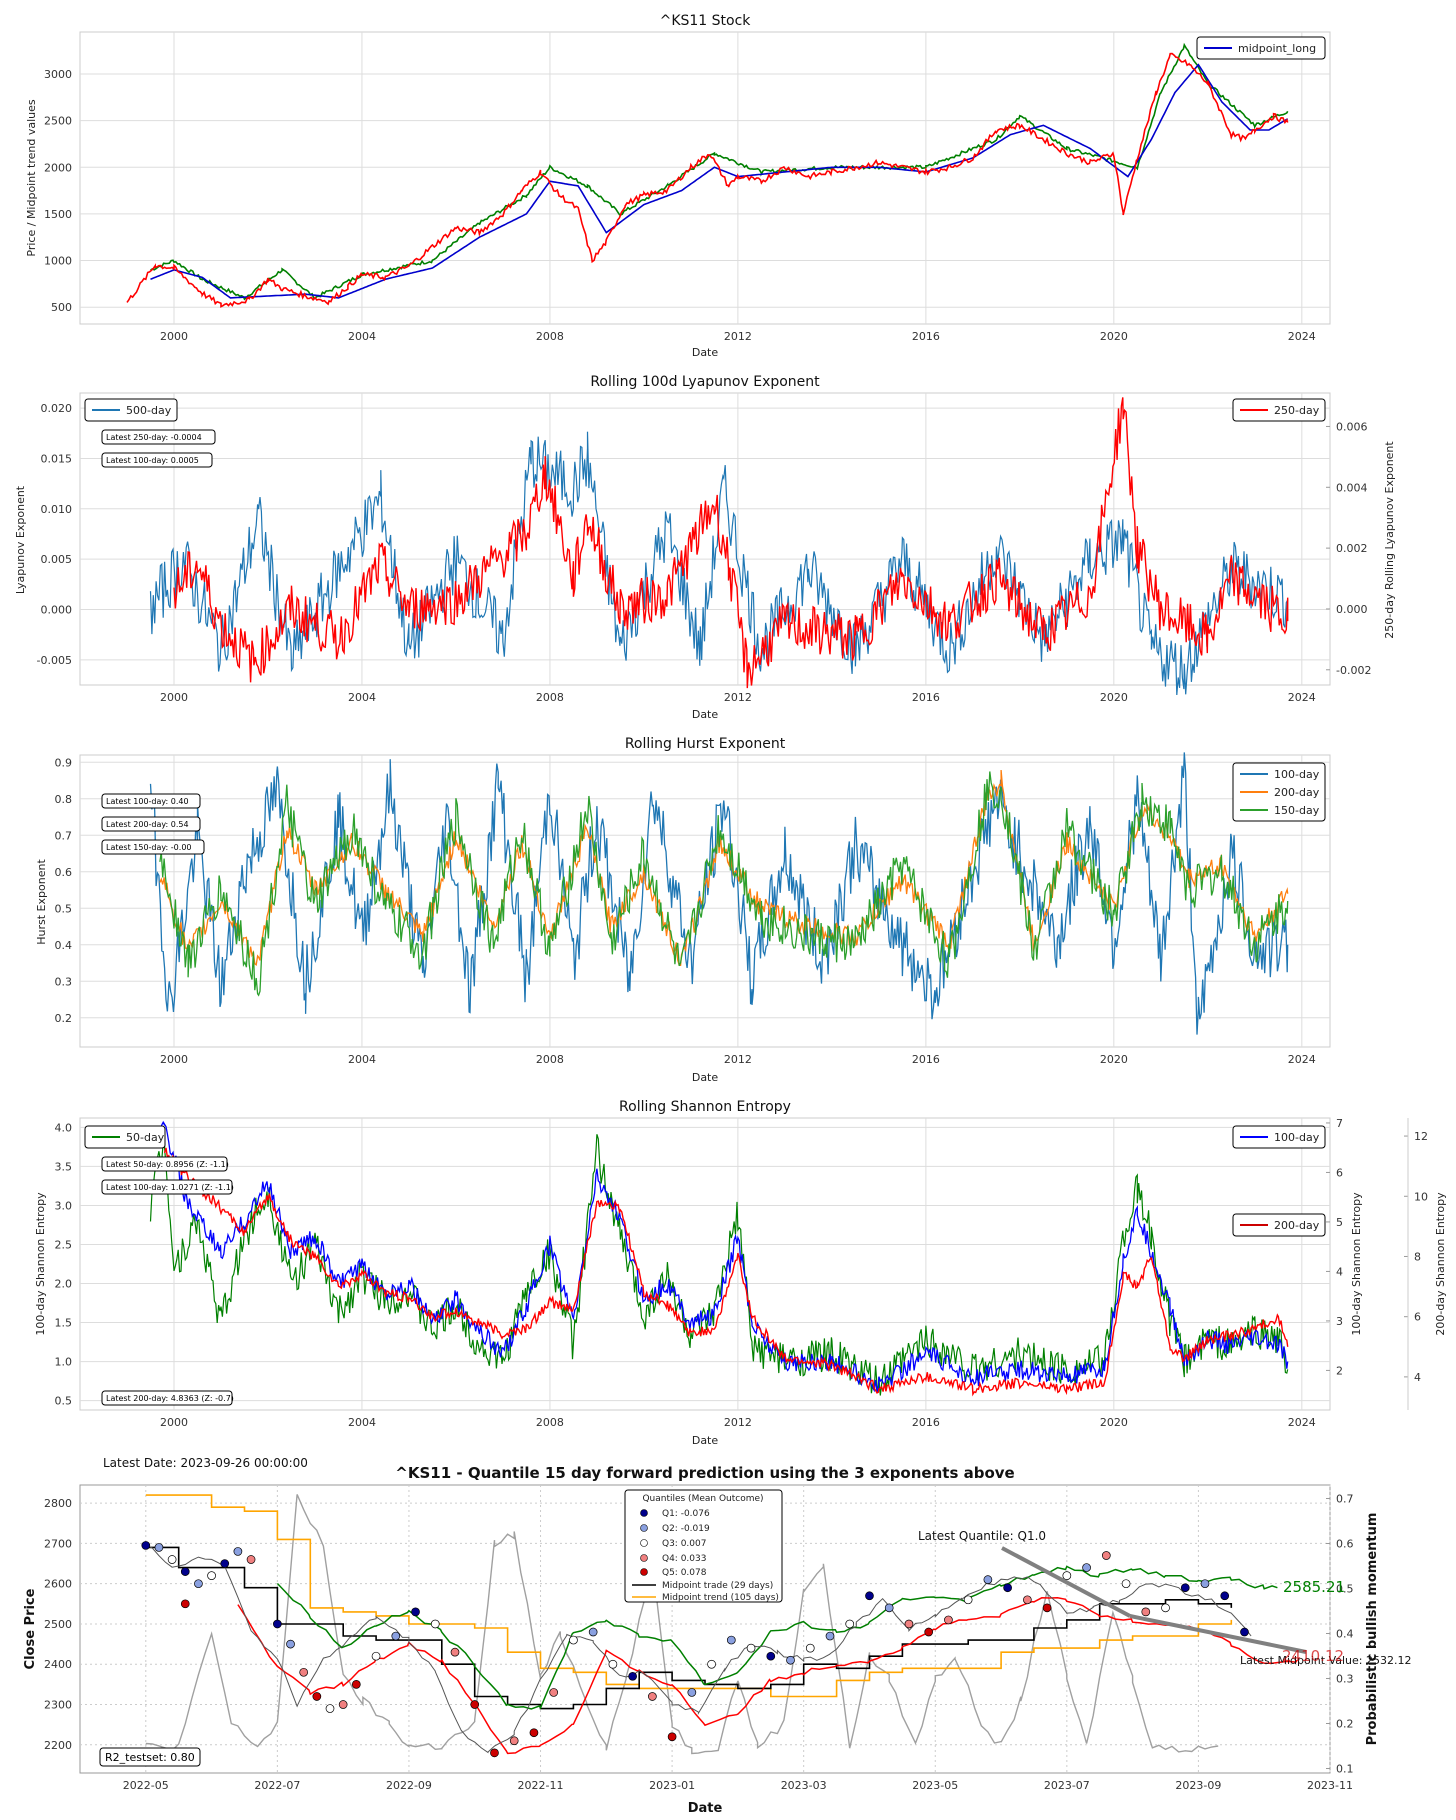  Describe the element at coordinates (935, 1785) in the screenshot. I see `x-tick-label: 2023-05` at that location.